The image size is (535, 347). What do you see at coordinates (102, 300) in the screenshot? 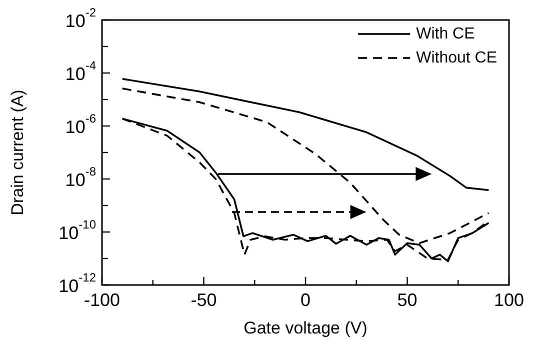
I see `x-tick-label: -100` at bounding box center [102, 300].